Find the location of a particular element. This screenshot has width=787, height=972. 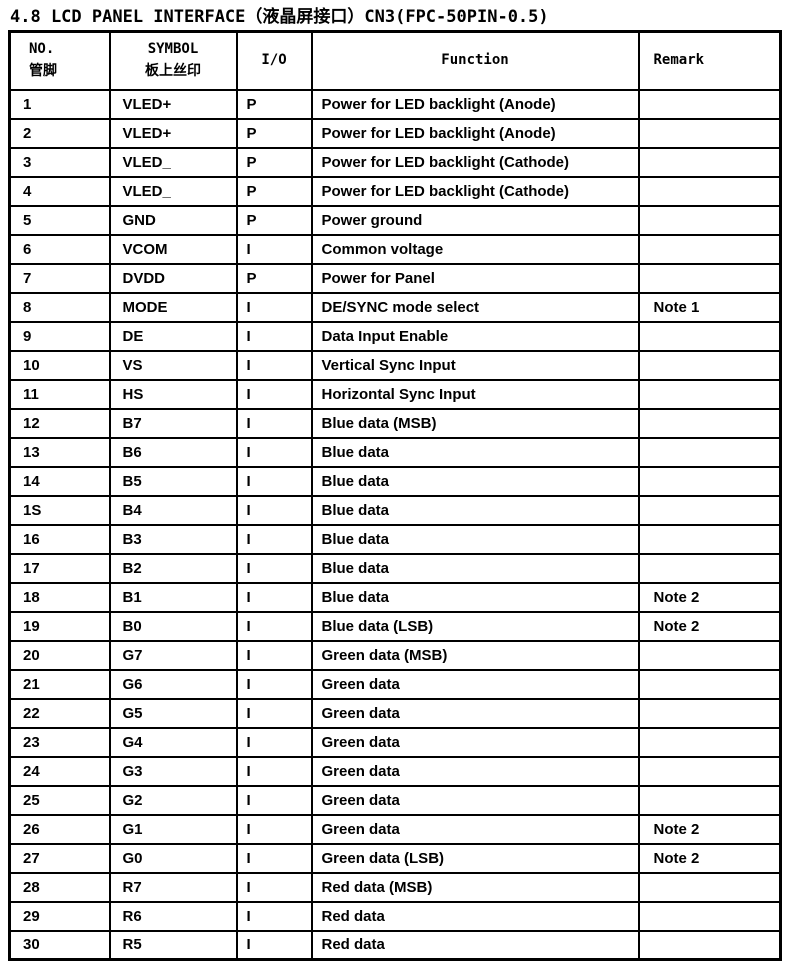

table-row: 24 G3 I Green data is located at coordinates (395, 771).